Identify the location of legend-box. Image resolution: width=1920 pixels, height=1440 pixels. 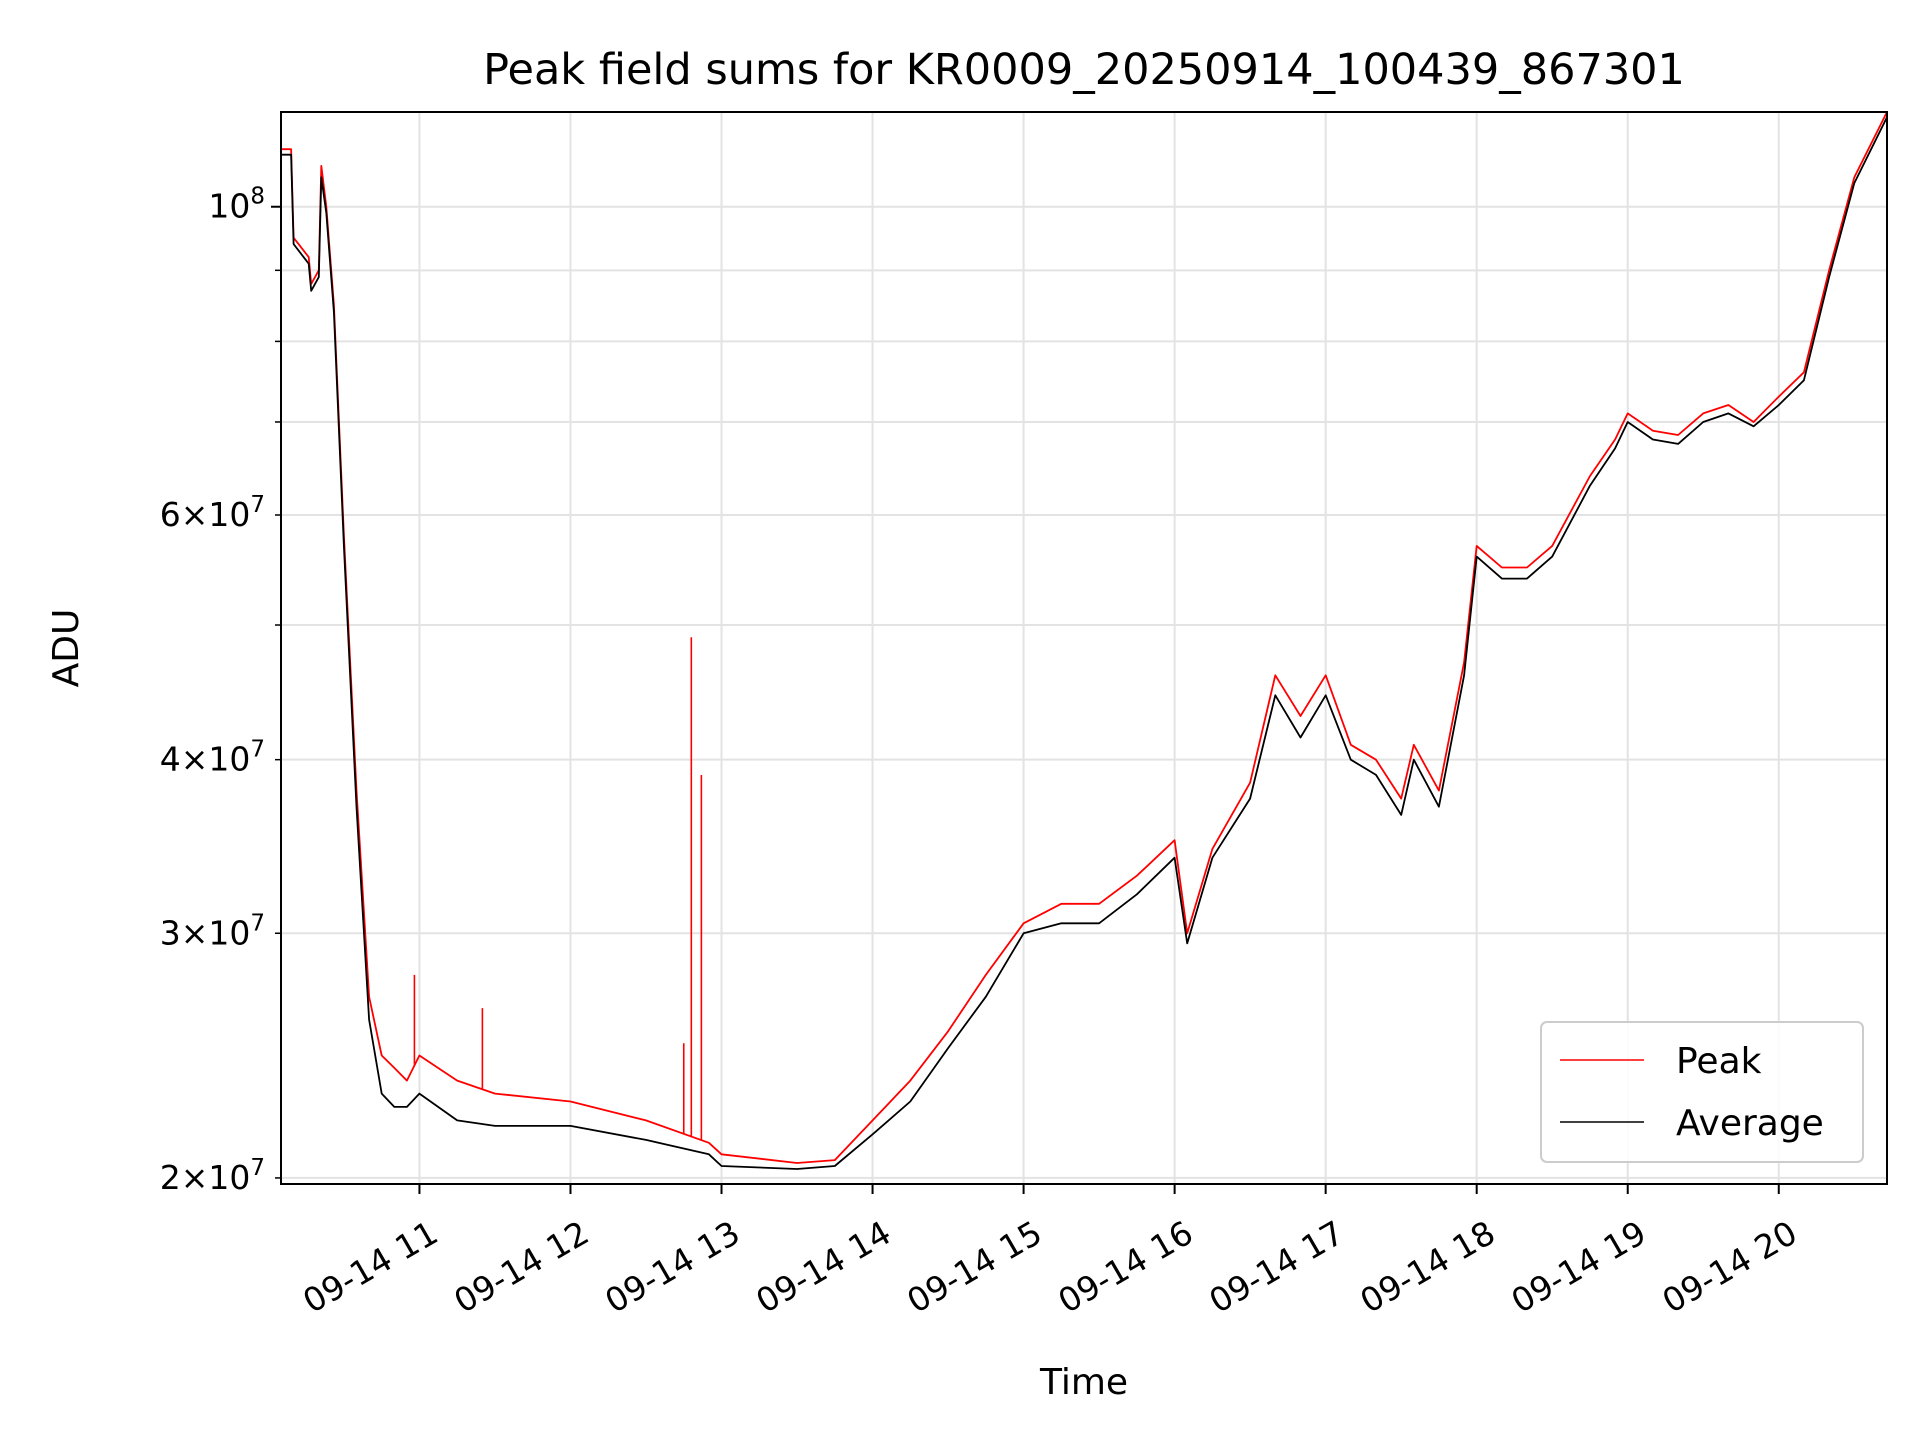
(1702, 1092).